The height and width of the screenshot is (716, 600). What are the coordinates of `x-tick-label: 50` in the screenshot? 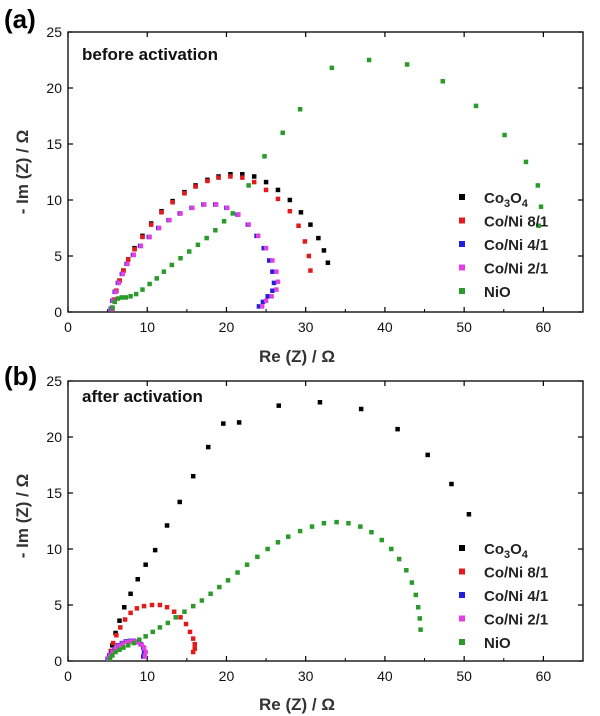 It's located at (464, 327).